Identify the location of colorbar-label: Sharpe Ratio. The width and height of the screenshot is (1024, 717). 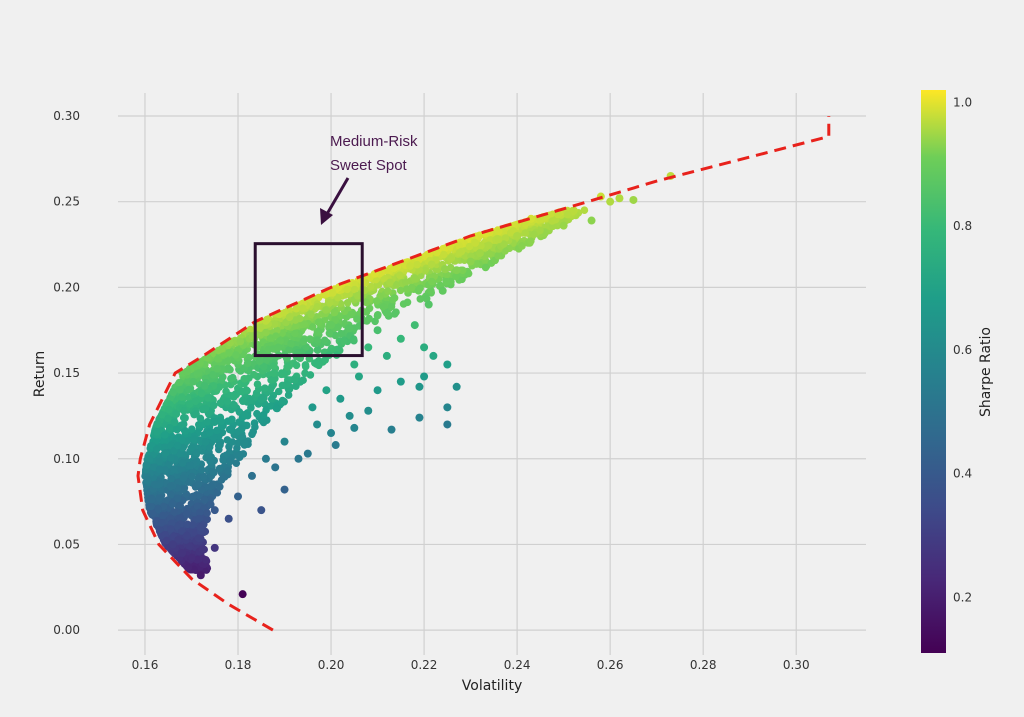
(986, 372).